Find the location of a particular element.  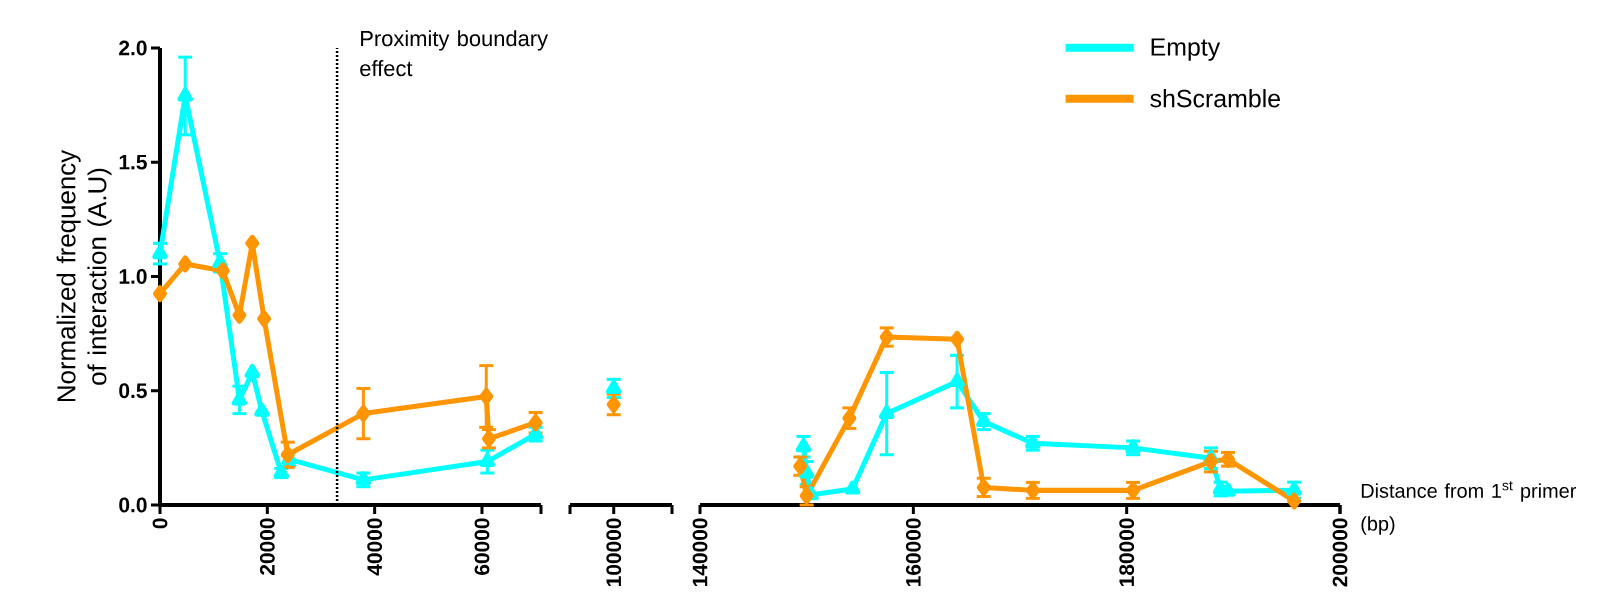

y-tick-label: 2.0 is located at coordinates (133, 48).